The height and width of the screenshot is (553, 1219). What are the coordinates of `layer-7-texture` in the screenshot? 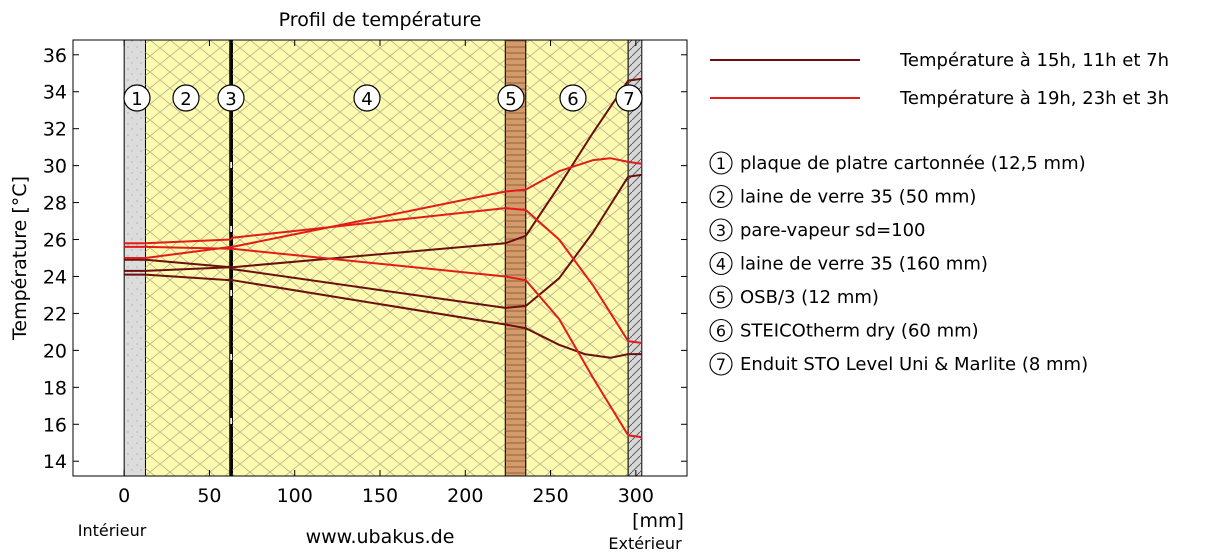 It's located at (635, 258).